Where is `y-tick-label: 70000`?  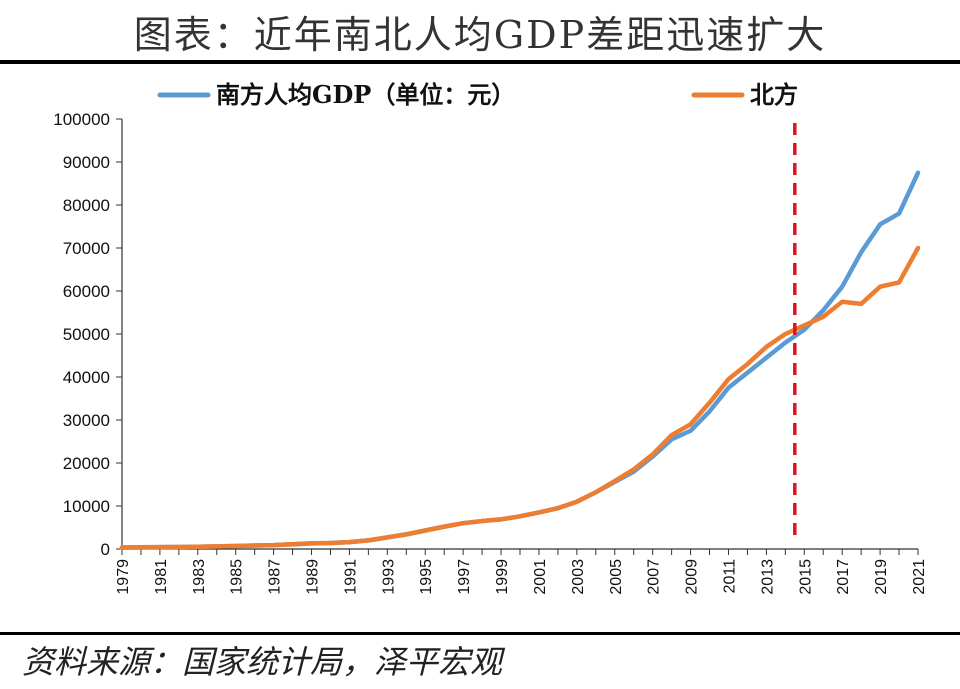
y-tick-label: 70000 is located at coordinates (86, 248).